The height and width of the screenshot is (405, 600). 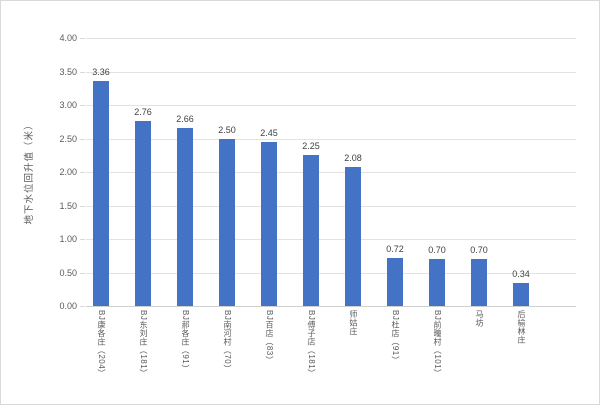 I want to click on x-category-label: BJ南河村（70）, so click(x=227, y=341).